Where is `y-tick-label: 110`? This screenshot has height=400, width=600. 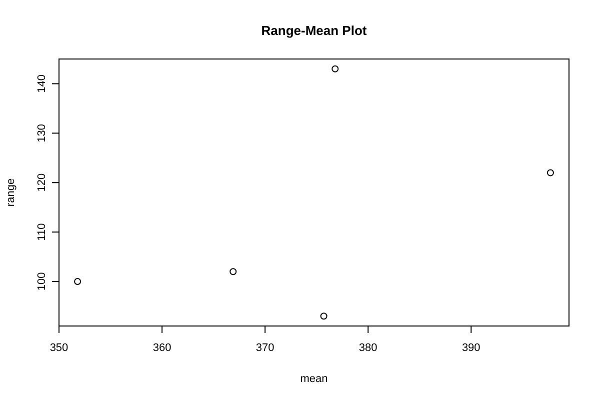 y-tick-label: 110 is located at coordinates (42, 232).